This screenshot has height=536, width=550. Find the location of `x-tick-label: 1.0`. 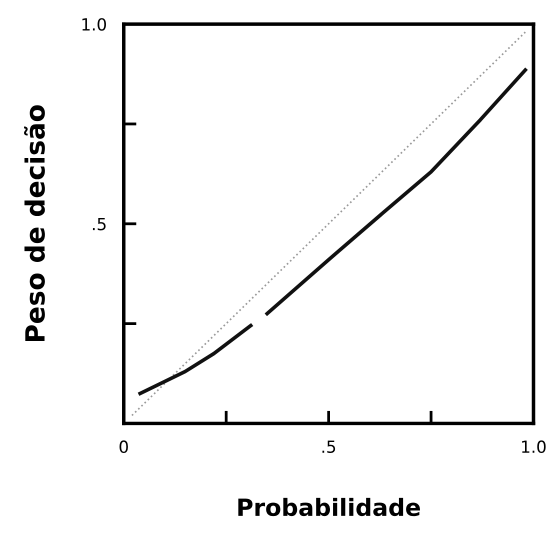

x-tick-label: 1.0 is located at coordinates (534, 447).